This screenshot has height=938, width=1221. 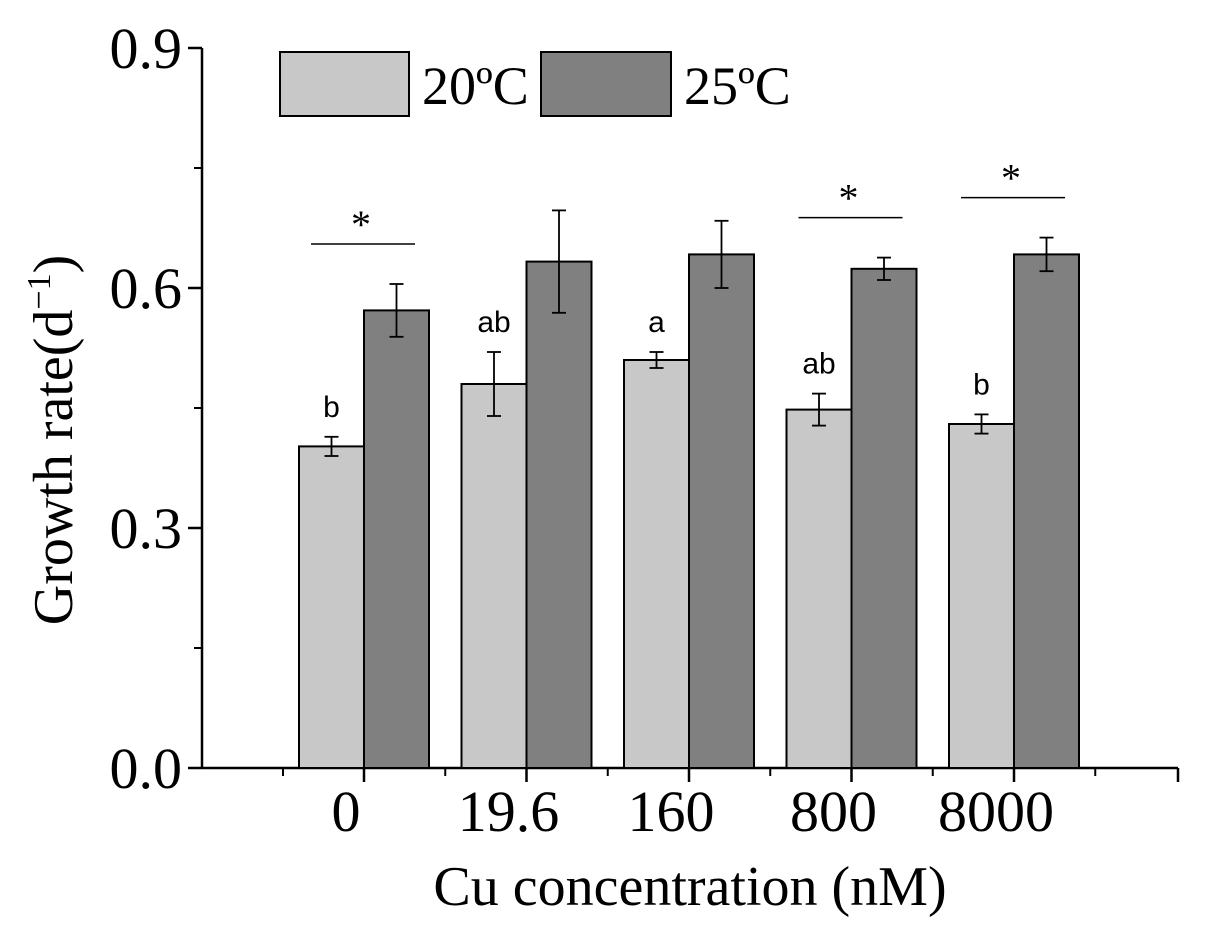 What do you see at coordinates (671, 811) in the screenshot?
I see `x-tick-label: 160` at bounding box center [671, 811].